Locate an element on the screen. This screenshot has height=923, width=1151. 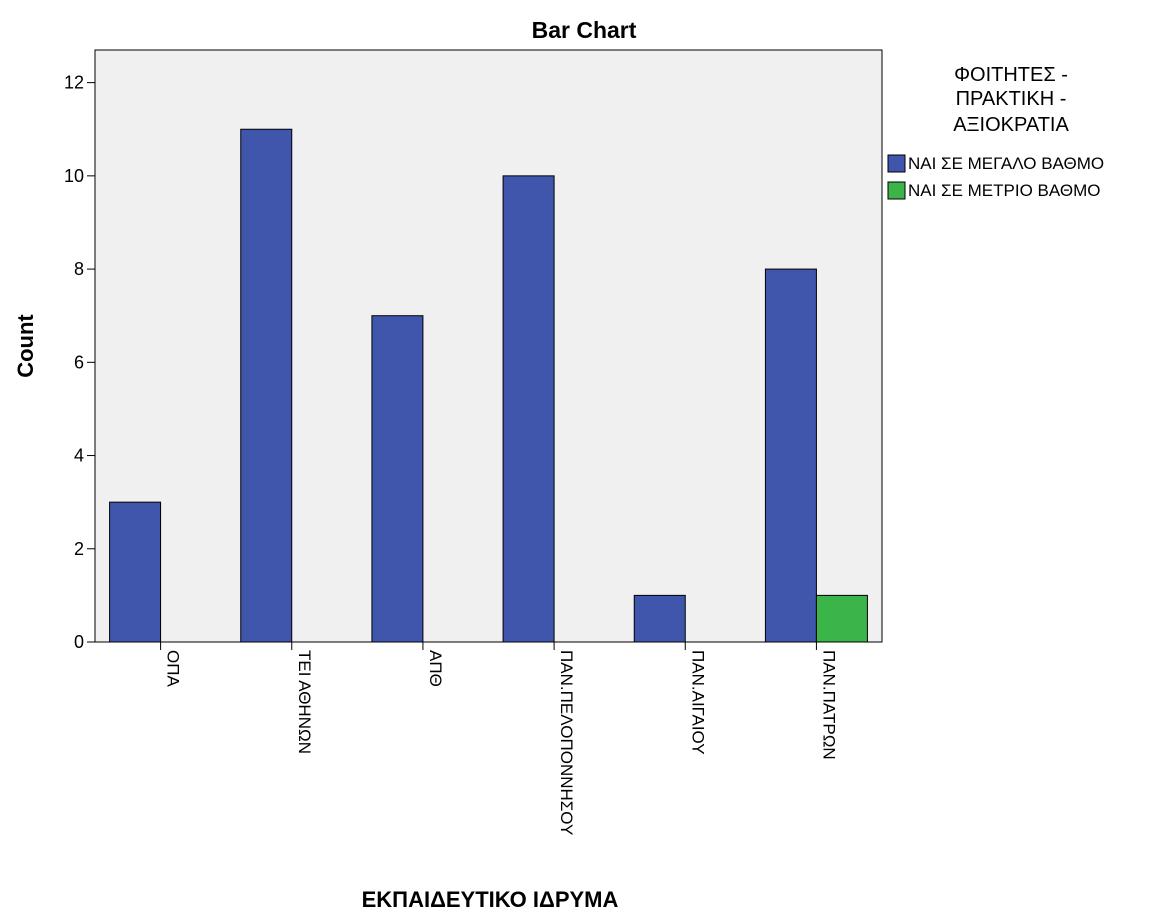
x-tick-label: ΑΠΘ is located at coordinates (435, 668).